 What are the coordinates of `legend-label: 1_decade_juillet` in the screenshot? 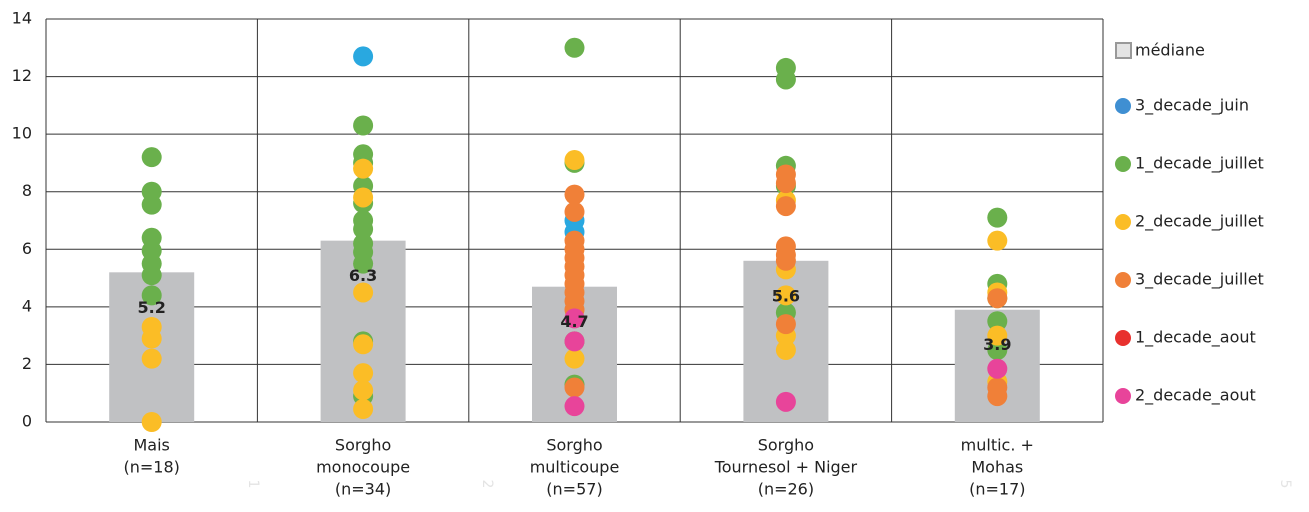 It's located at (1199, 164).